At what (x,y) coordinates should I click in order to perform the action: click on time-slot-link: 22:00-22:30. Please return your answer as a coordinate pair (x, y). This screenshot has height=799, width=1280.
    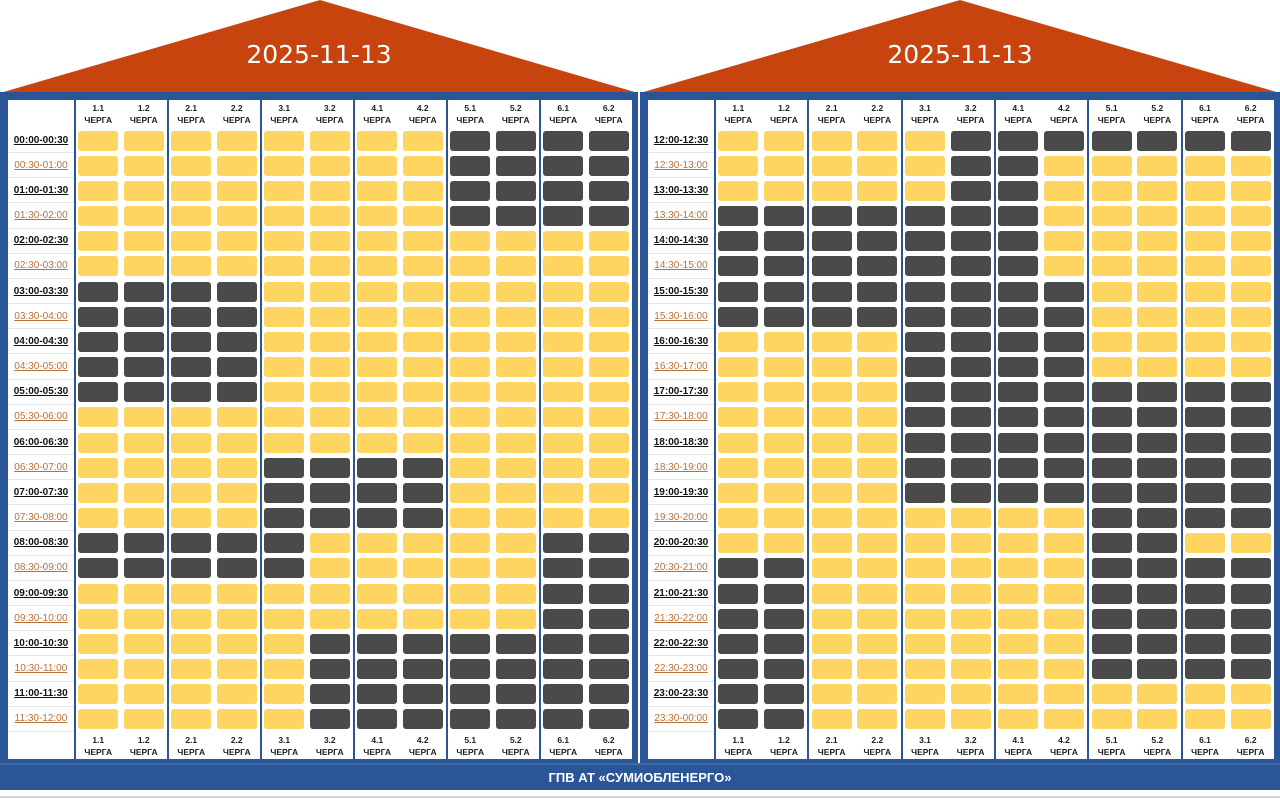
    Looking at the image, I should click on (681, 644).